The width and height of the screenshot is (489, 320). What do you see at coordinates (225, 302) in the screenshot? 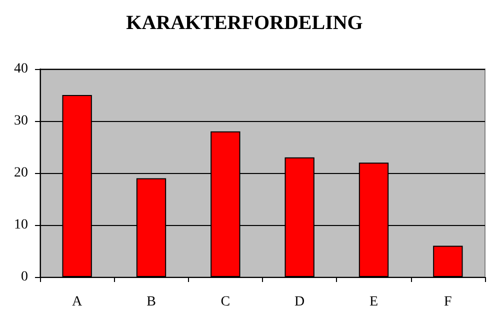
I see `x-tick-label: C` at bounding box center [225, 302].